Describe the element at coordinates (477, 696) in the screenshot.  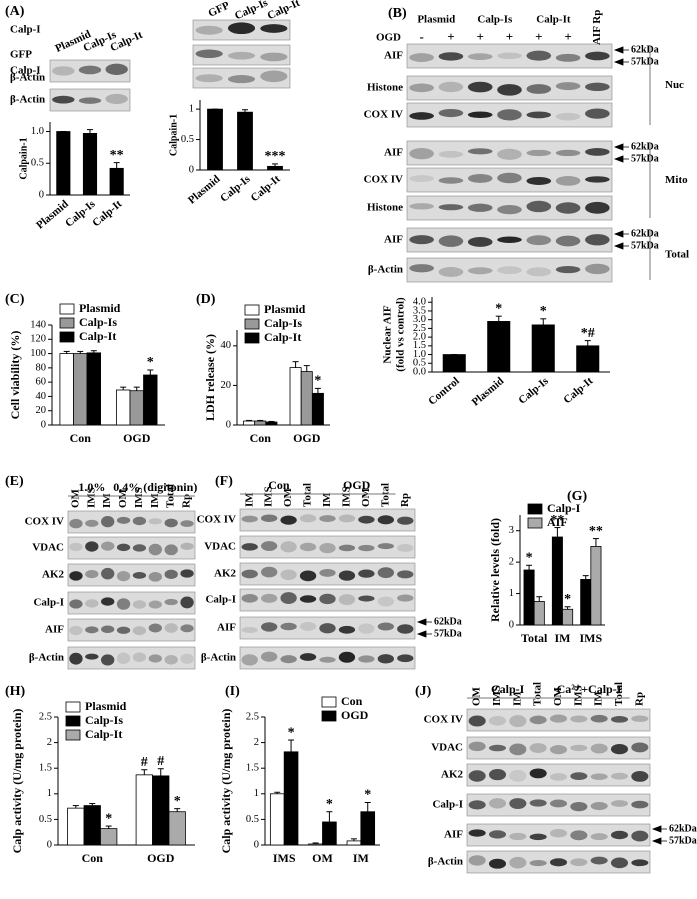
I see `column-label: OM` at that location.